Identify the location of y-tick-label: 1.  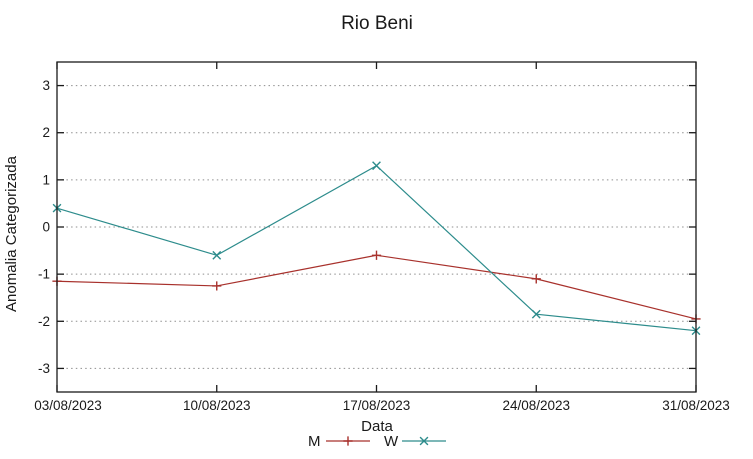
(46, 179).